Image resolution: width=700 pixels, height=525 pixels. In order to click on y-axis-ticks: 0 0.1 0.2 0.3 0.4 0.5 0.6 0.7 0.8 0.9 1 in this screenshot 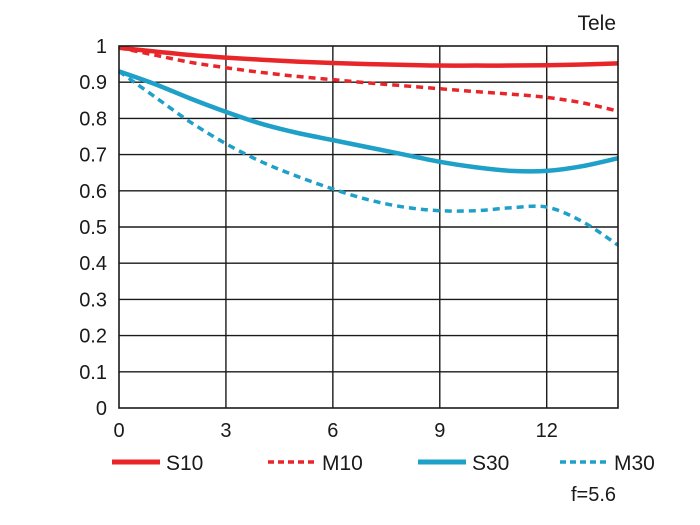, I will do `click(93, 228)`.